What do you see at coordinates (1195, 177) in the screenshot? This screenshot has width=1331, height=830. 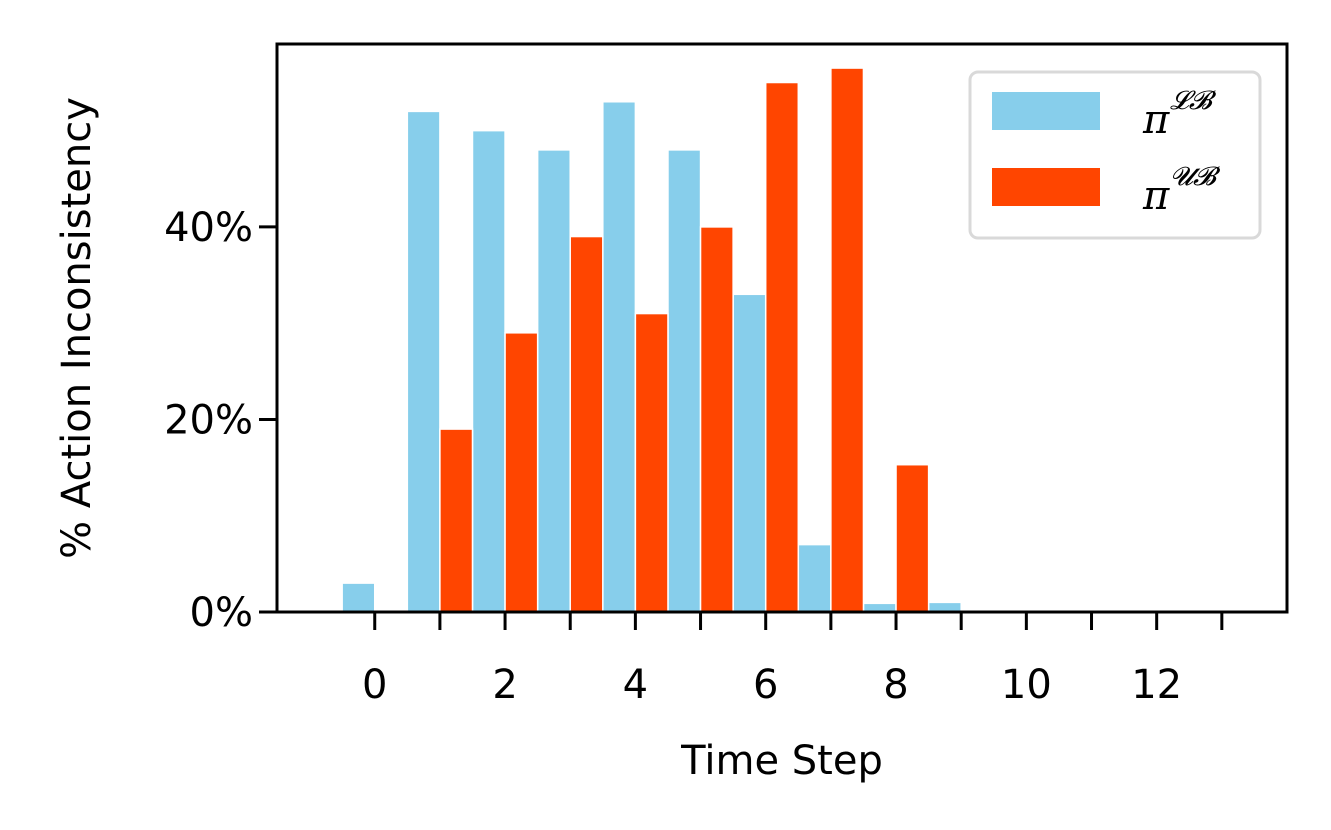 I see `legend-label-sup-1: 𝓤𝓑` at bounding box center [1195, 177].